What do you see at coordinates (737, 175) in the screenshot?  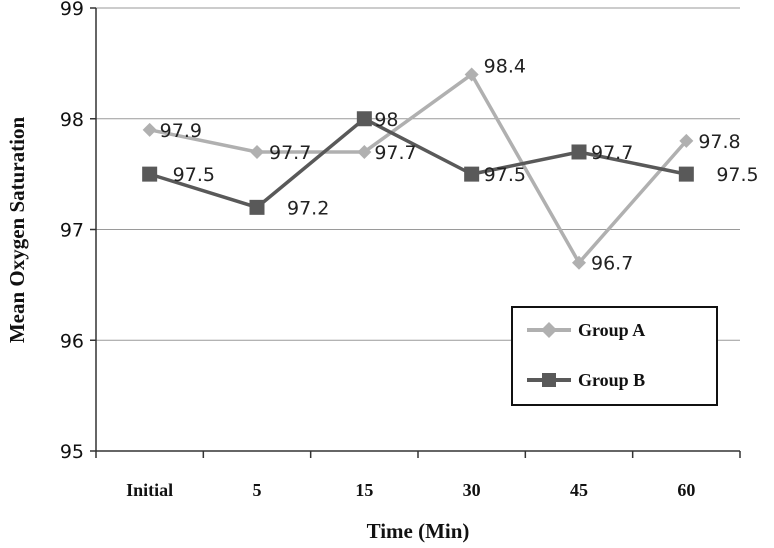 I see `data-label-group-b-60: 97.5` at bounding box center [737, 175].